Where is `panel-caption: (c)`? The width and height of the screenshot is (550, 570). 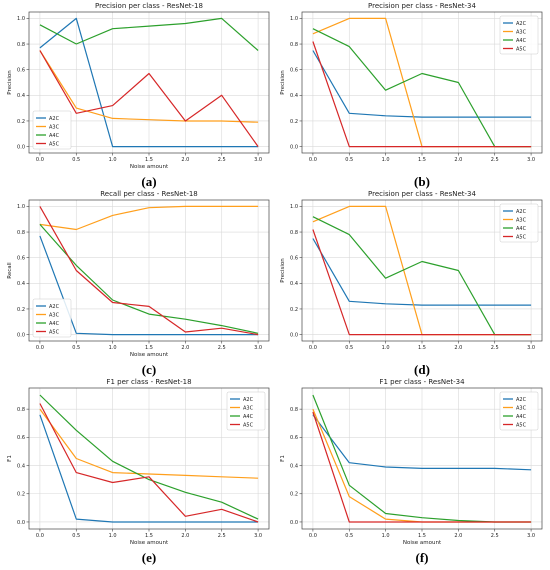 panel-caption: (c) is located at coordinates (149, 369).